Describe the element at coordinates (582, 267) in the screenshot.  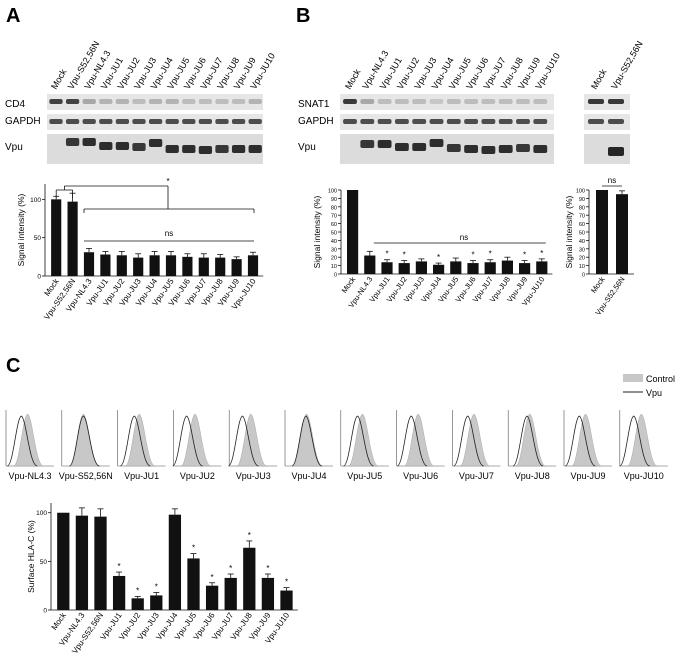
I see `y-tick-label: 10` at that location.